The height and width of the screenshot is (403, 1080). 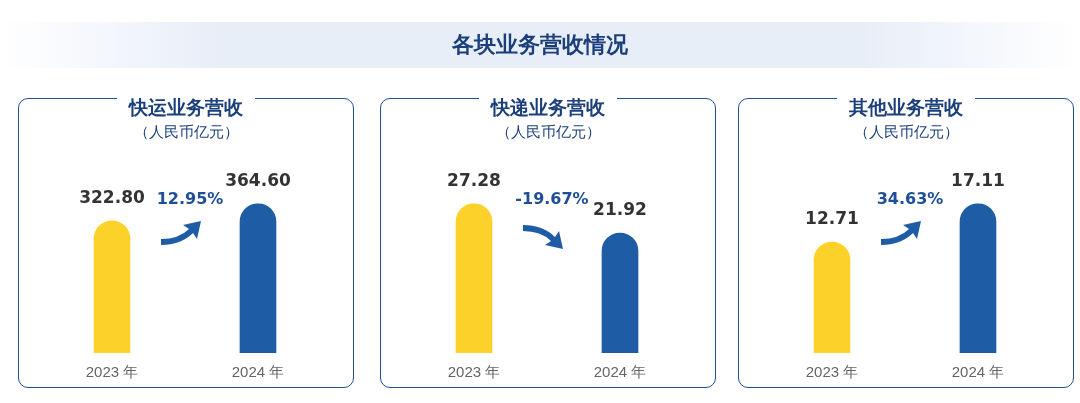 I want to click on data-label: 12.71, so click(x=832, y=218).